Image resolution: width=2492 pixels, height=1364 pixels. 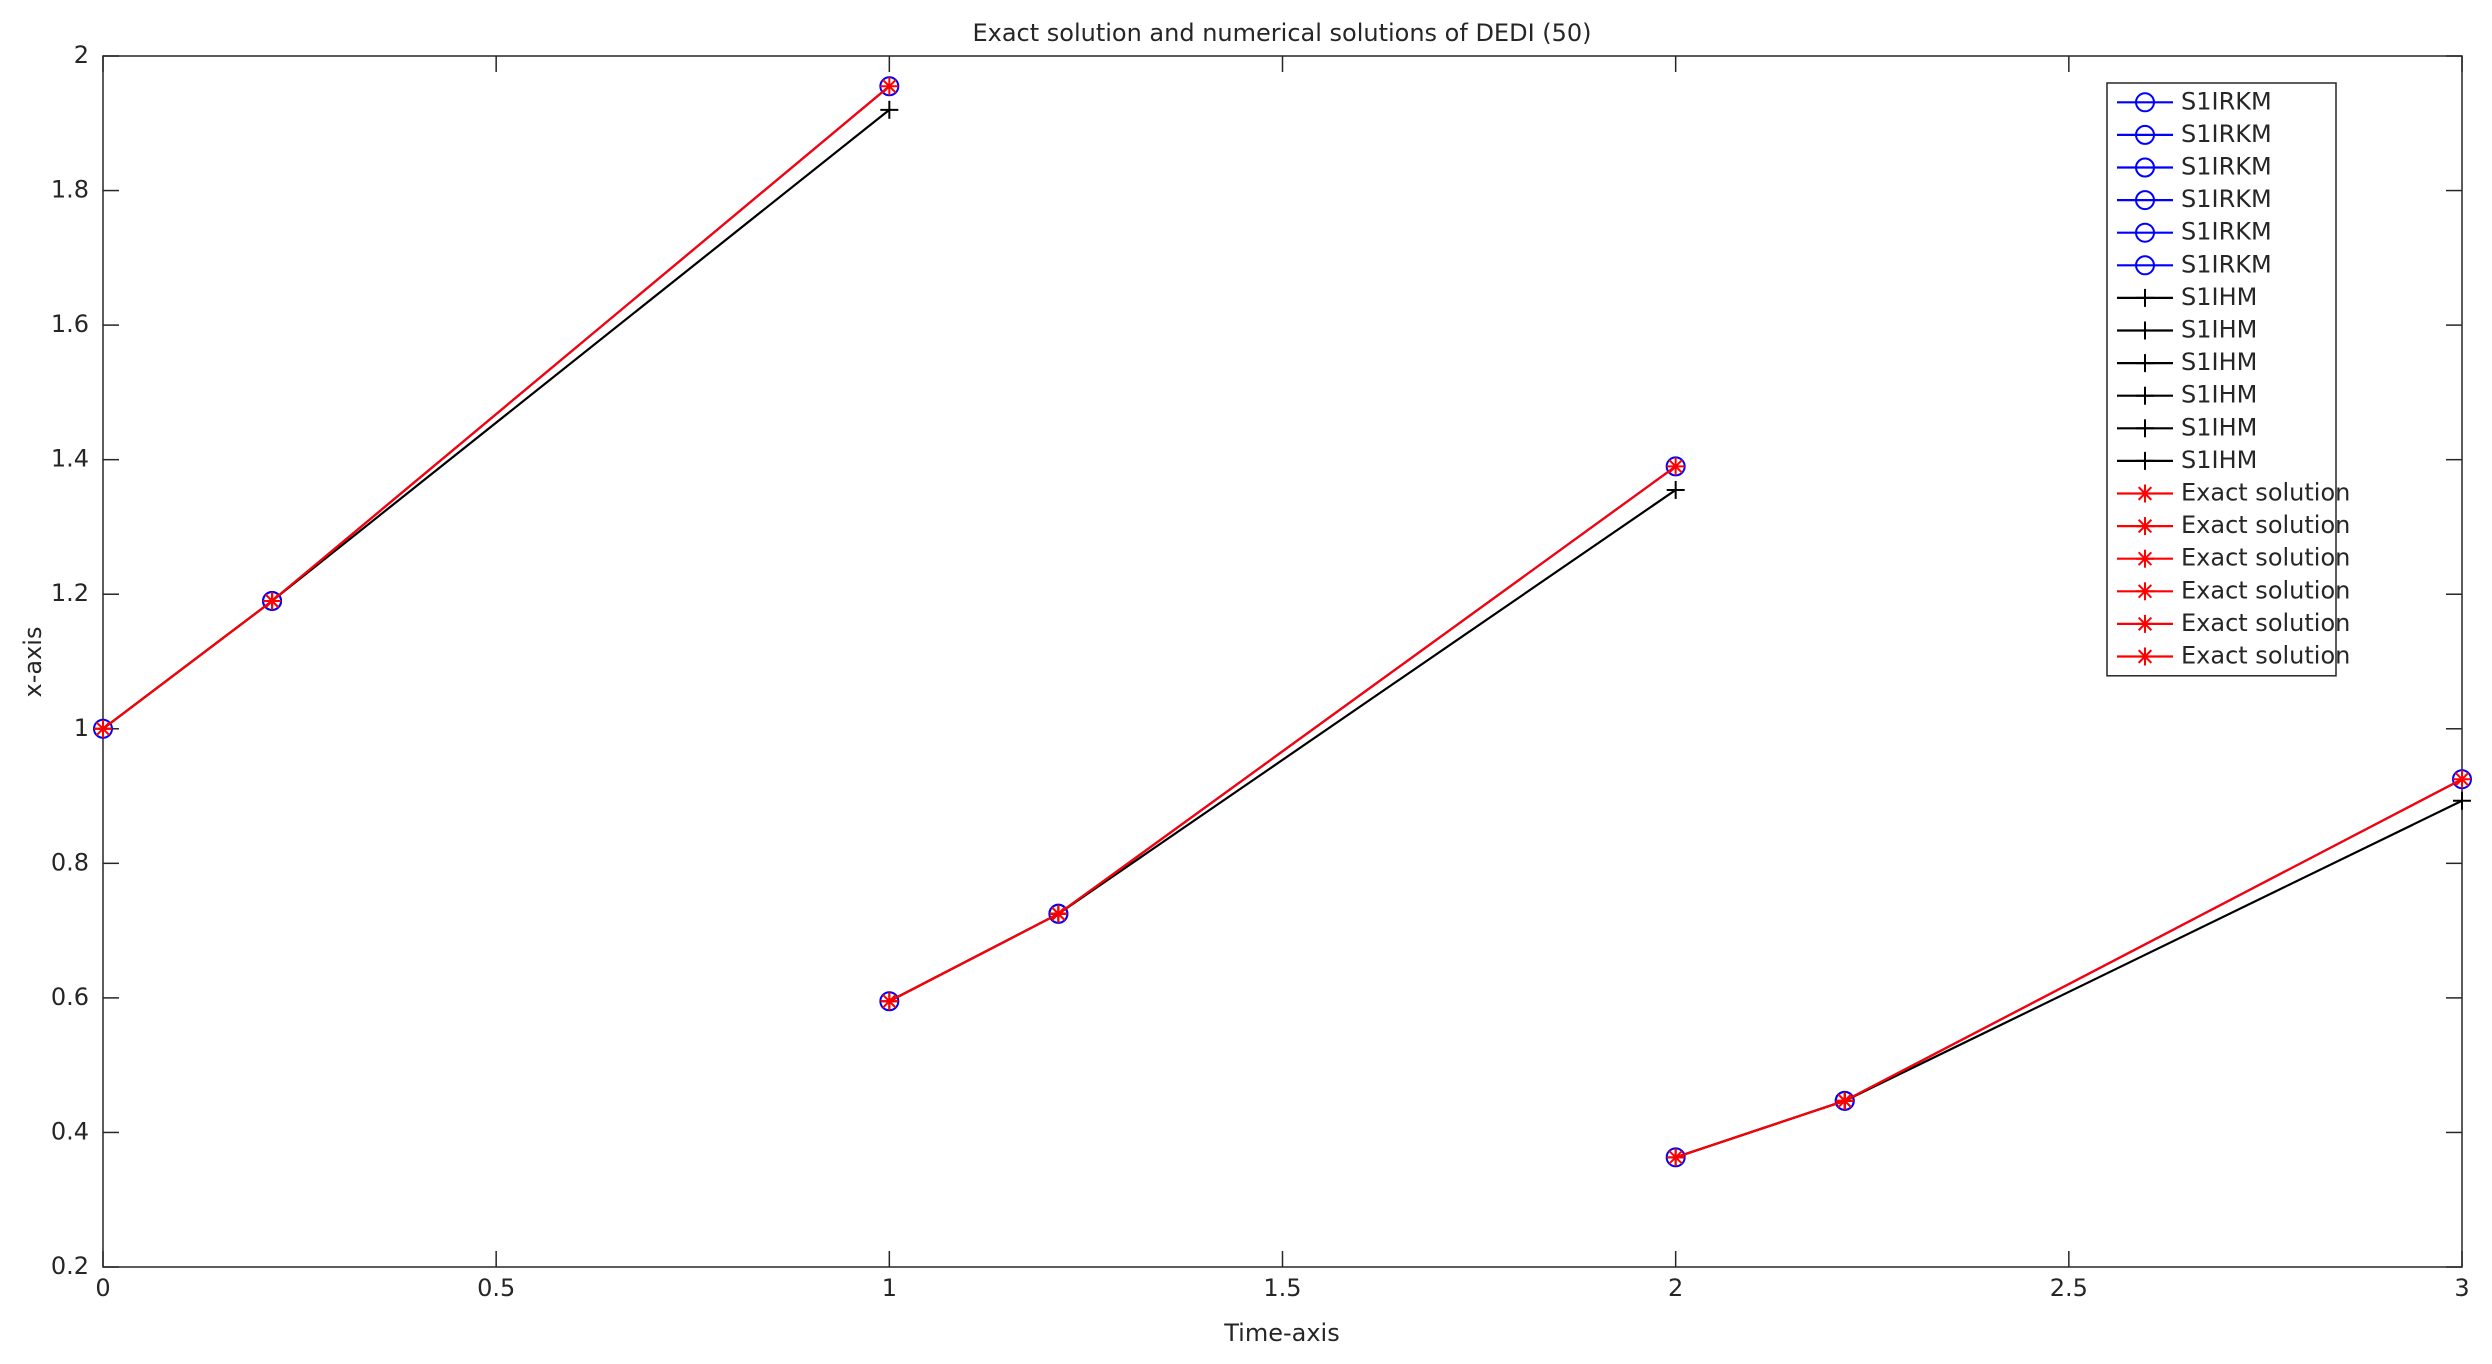 What do you see at coordinates (70, 190) in the screenshot?
I see `y-tick-label: 1.8` at bounding box center [70, 190].